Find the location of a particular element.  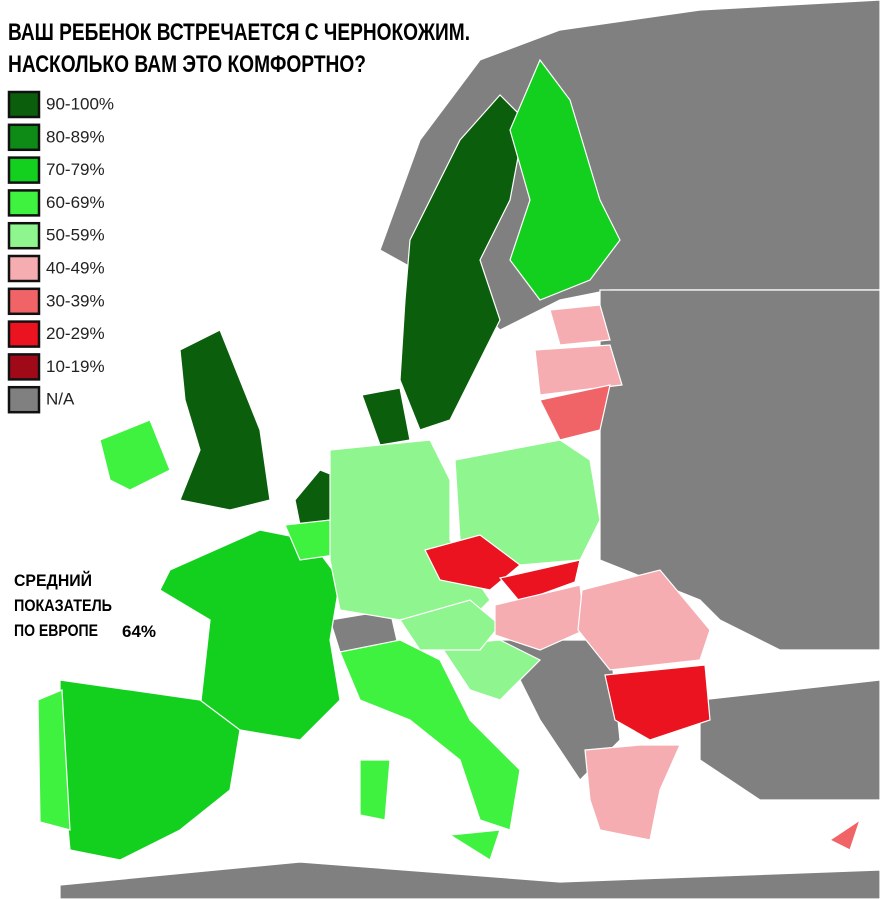

note-value: 64% is located at coordinates (139, 631).